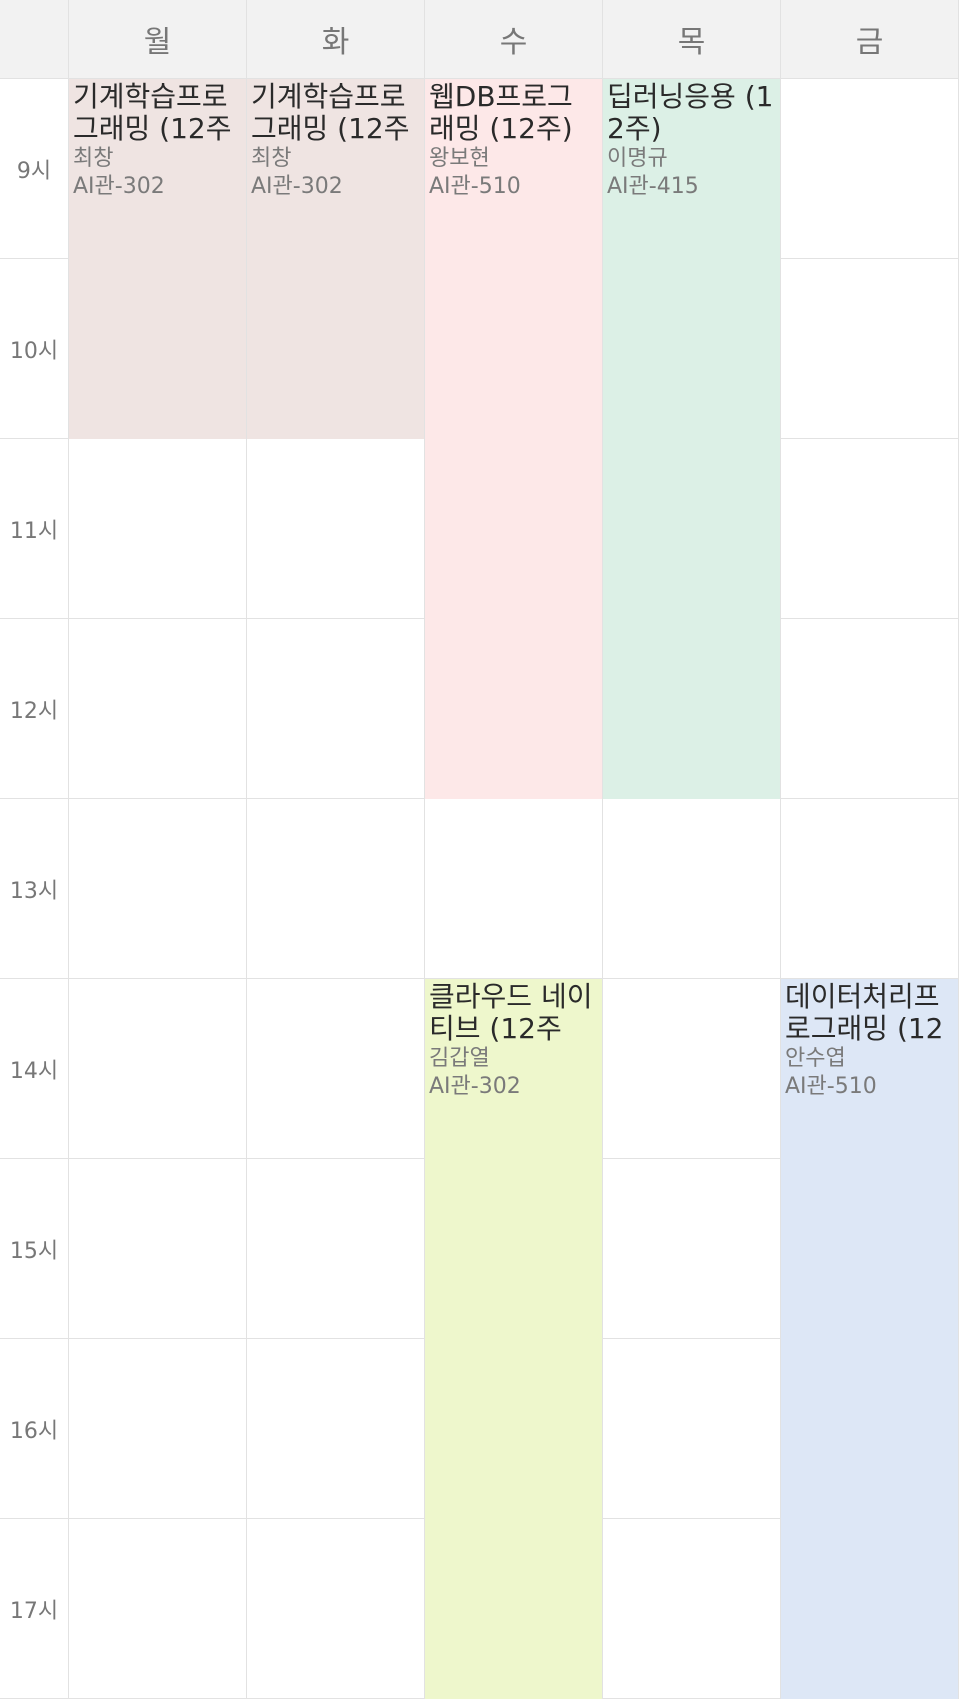 The height and width of the screenshot is (1700, 960). Describe the element at coordinates (514, 39) in the screenshot. I see `day-header: 수` at that location.